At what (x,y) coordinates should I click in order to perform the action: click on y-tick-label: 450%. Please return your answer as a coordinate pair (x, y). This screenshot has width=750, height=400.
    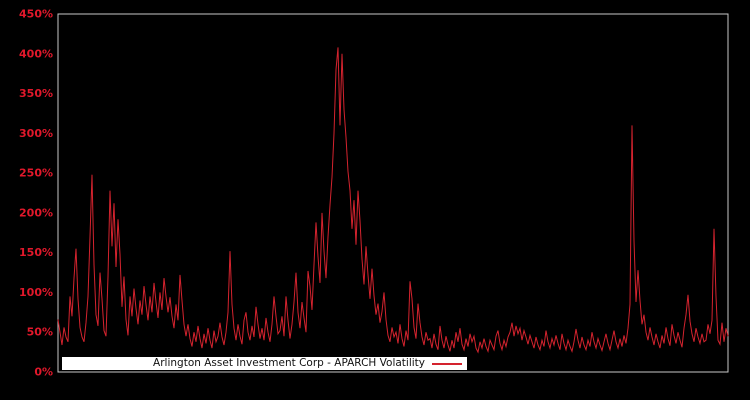
    Looking at the image, I should click on (36, 14).